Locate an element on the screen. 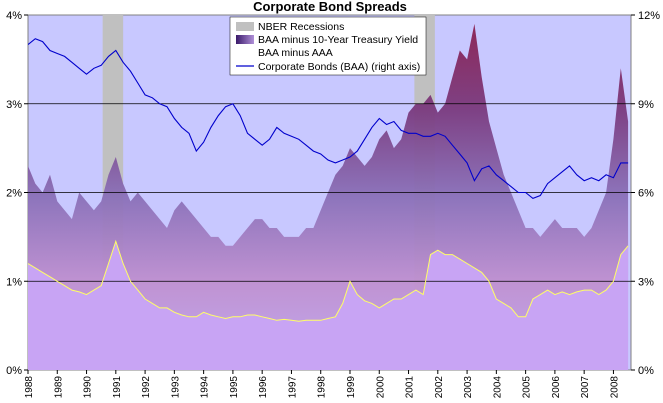 This screenshot has width=663, height=403. x-tick-label: 1989 is located at coordinates (58, 387).